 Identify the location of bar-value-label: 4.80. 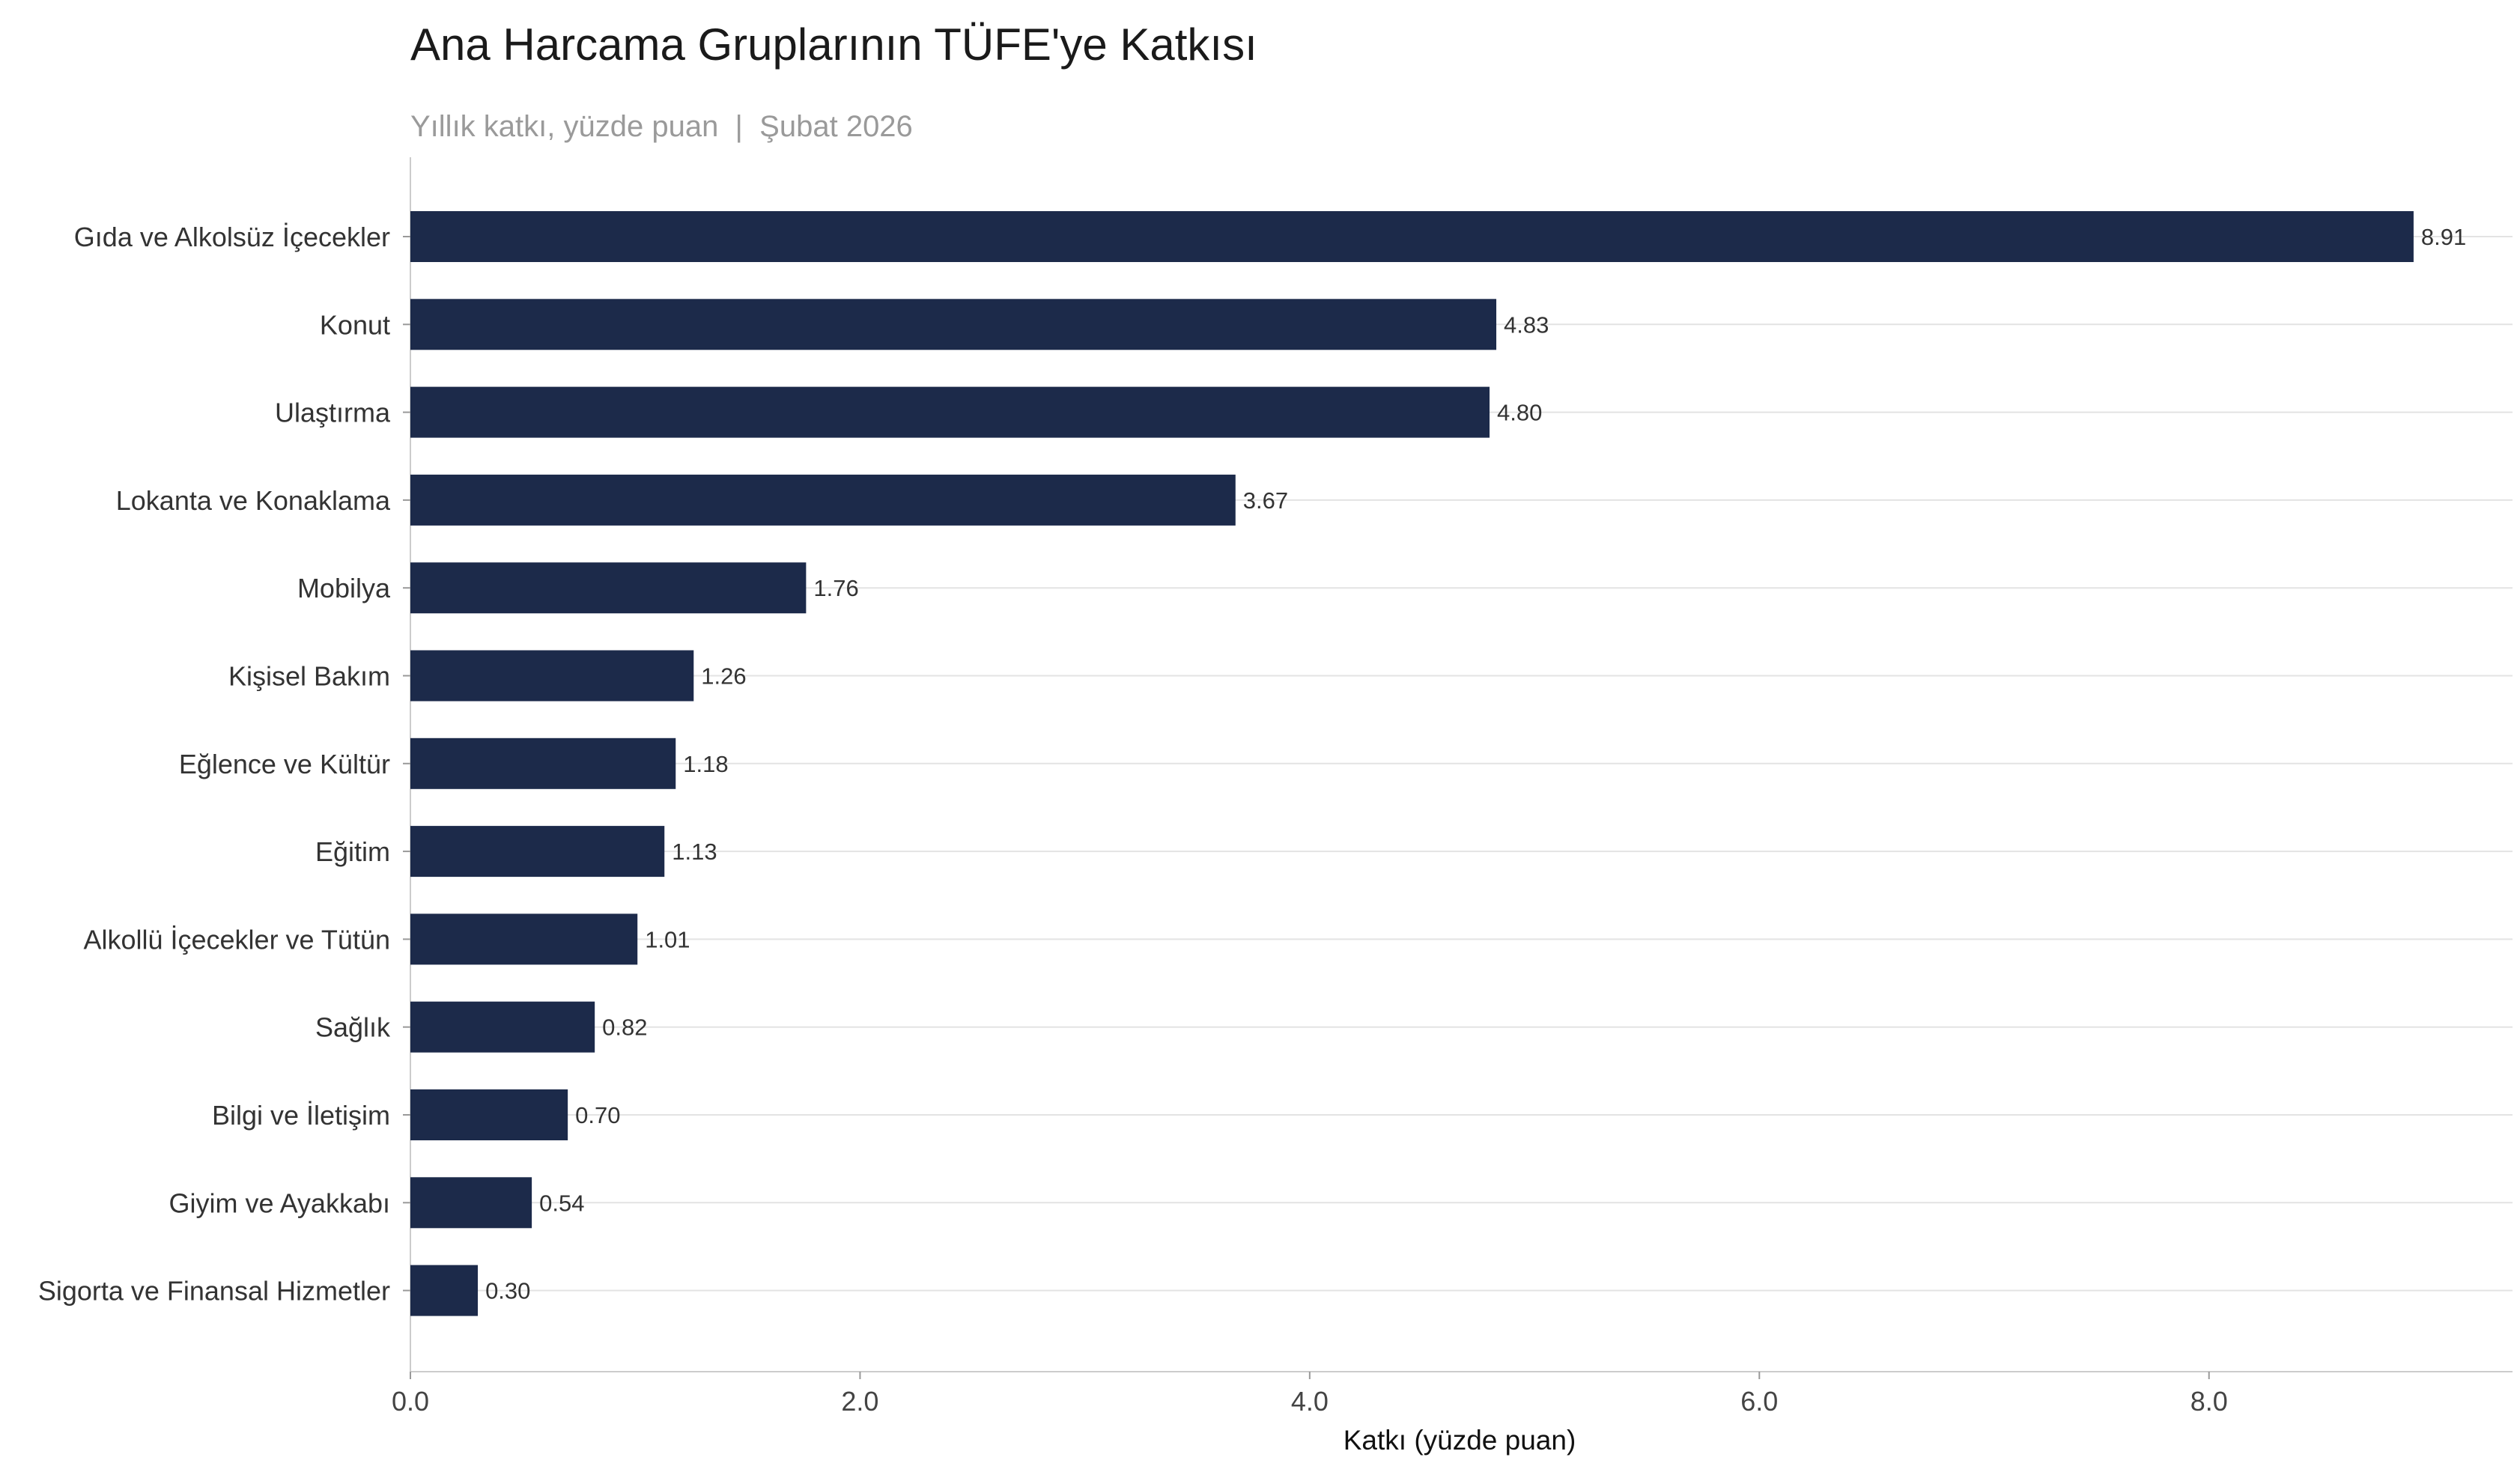
(1519, 413).